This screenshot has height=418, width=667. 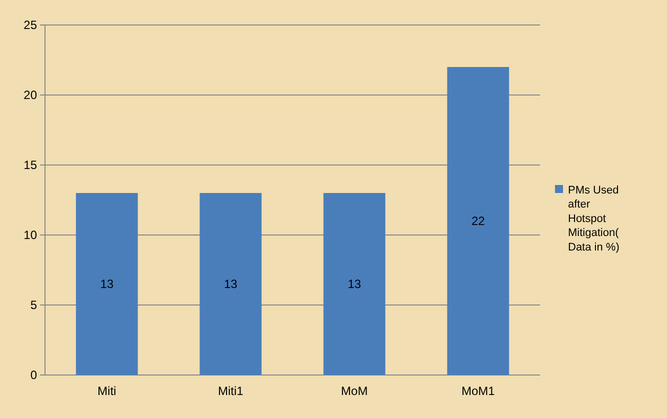 What do you see at coordinates (31, 235) in the screenshot?
I see `y-tick-label: 10` at bounding box center [31, 235].